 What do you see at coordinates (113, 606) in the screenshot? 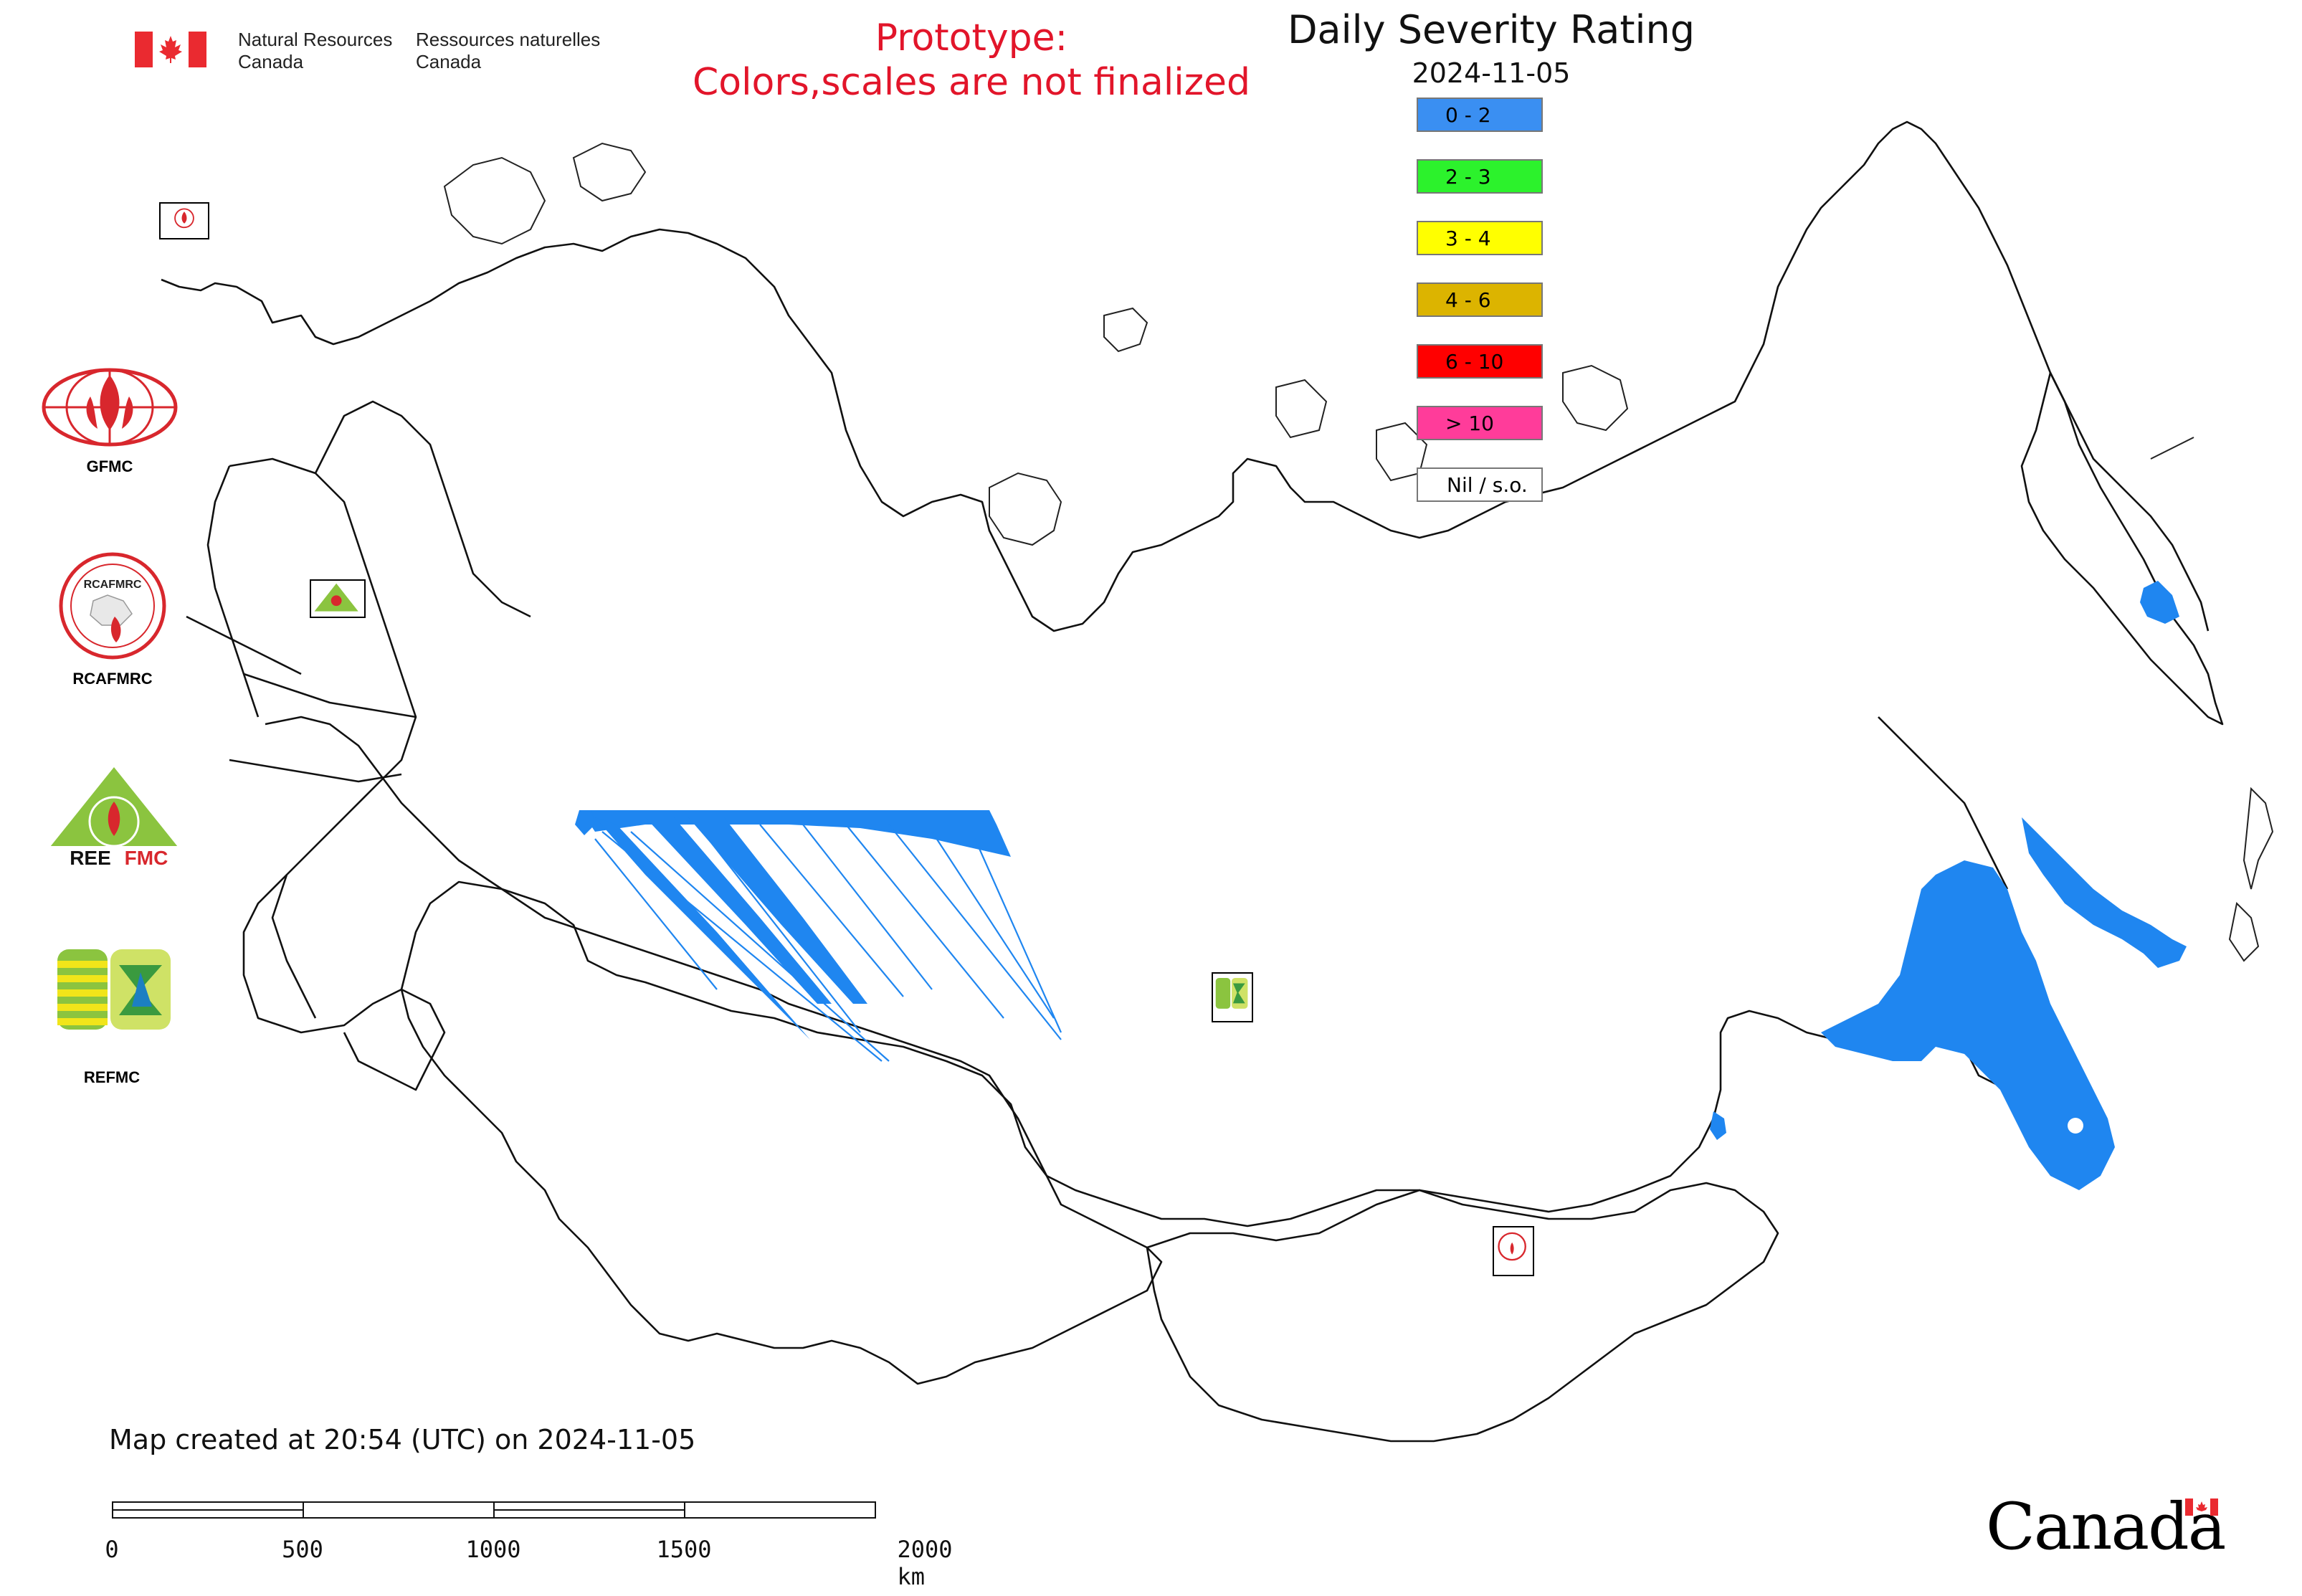
I see `rcafmrc-logo-icon: RCAFMRC` at bounding box center [113, 606].